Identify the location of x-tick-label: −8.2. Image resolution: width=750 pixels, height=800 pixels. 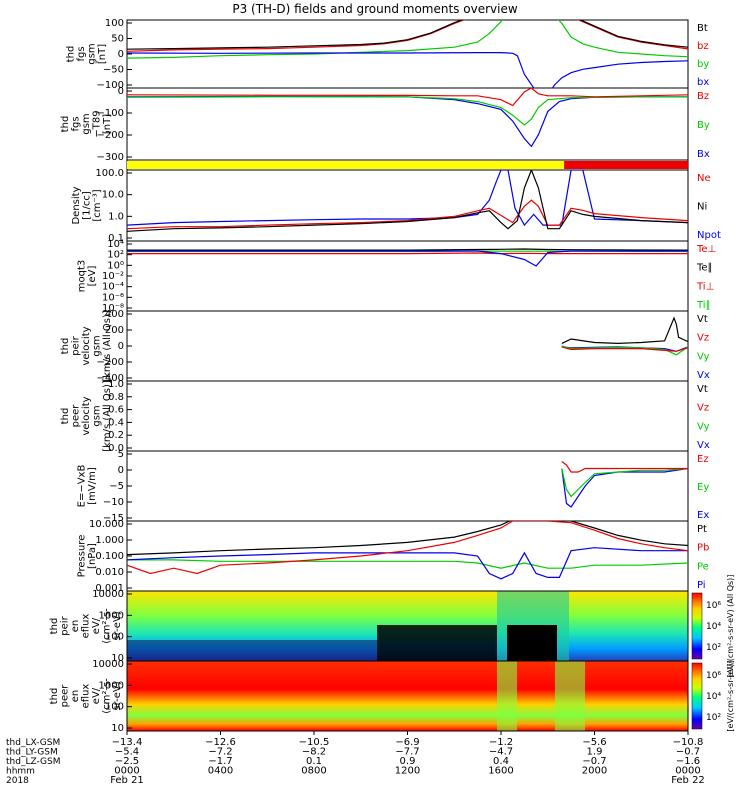
(314, 752).